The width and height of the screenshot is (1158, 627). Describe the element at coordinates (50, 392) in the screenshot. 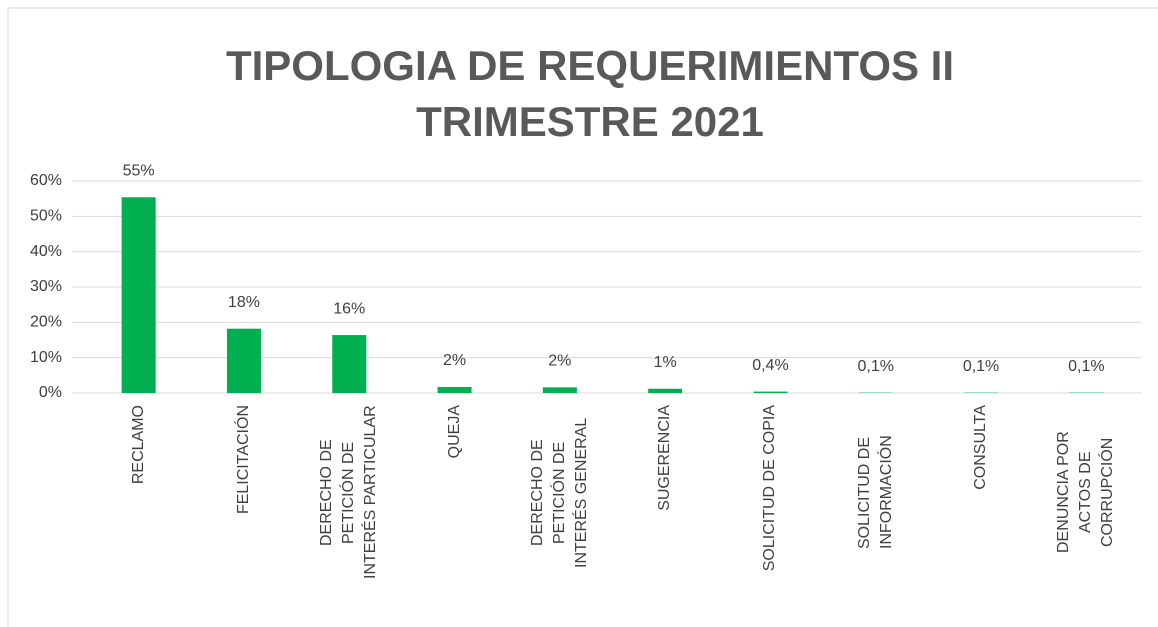

I see `y-tick-label: 0%` at that location.